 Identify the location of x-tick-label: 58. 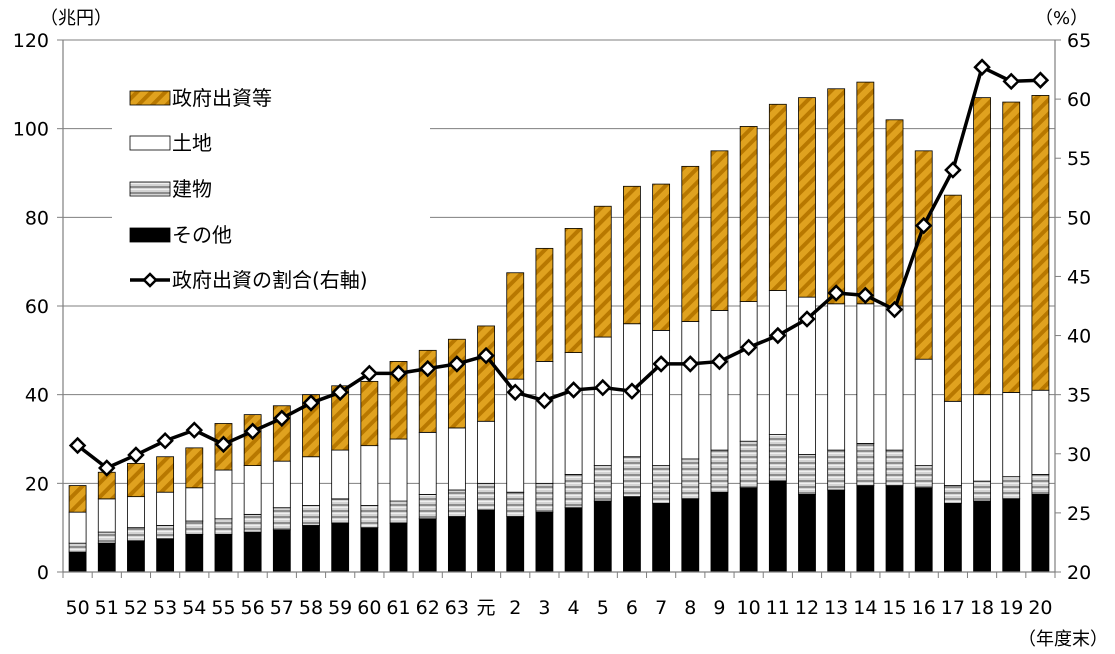
(311, 608).